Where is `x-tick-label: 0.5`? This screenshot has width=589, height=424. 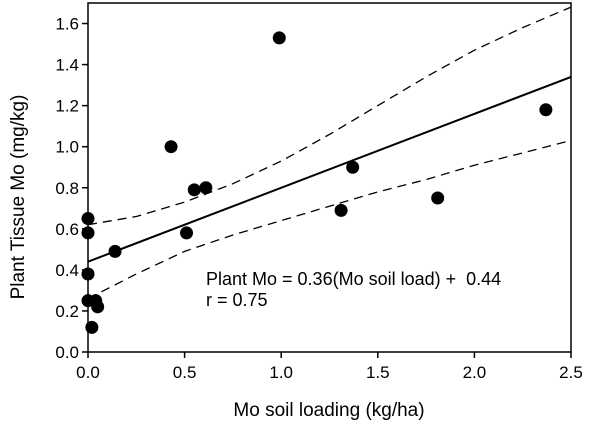 x-tick-label: 0.5 is located at coordinates (185, 372).